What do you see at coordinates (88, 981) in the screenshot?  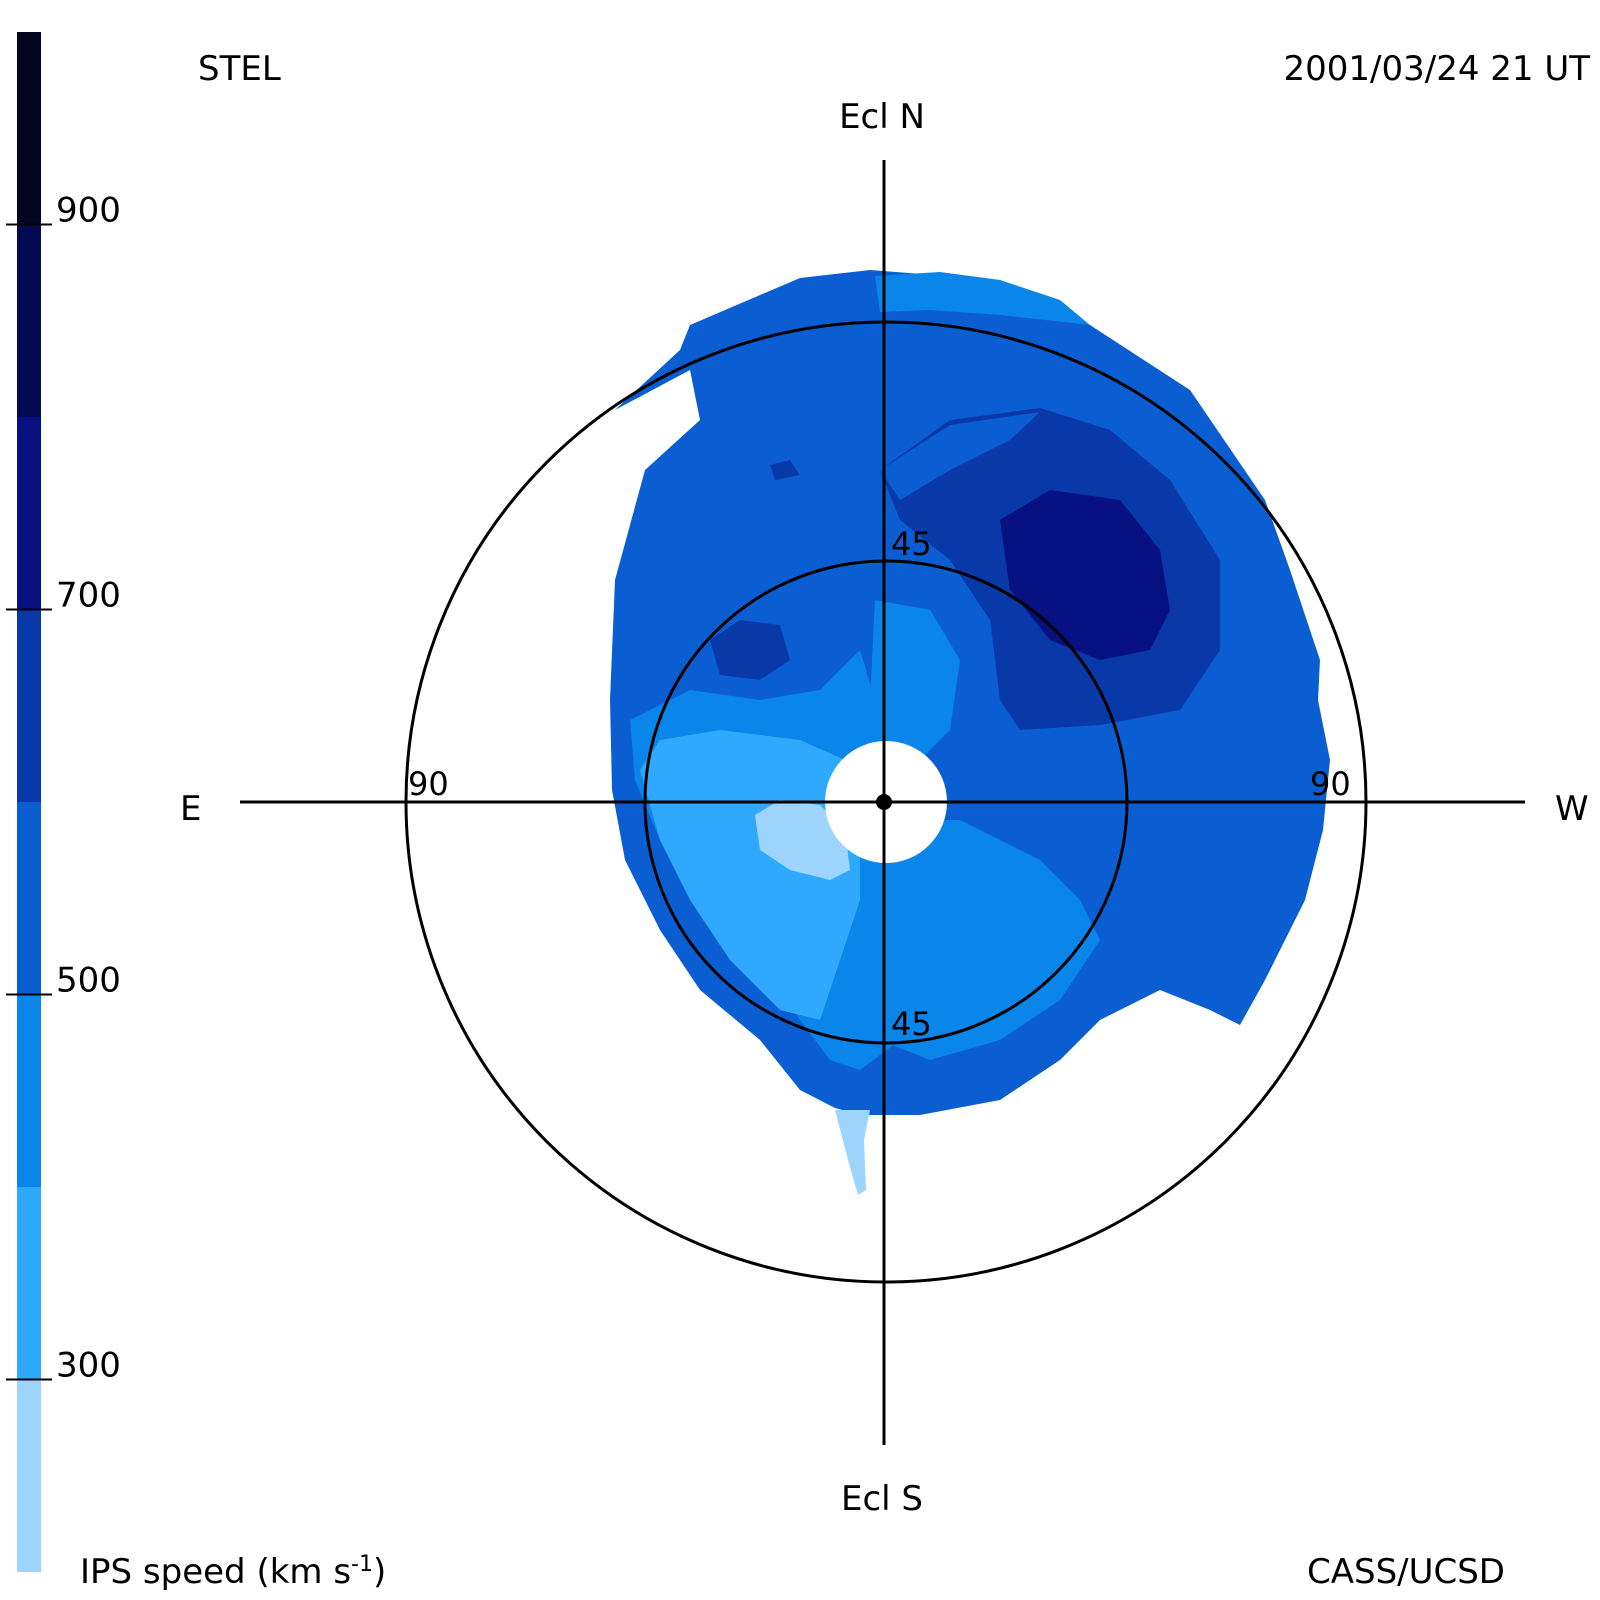 I see `colorbar-tick-label-500: 500` at bounding box center [88, 981].